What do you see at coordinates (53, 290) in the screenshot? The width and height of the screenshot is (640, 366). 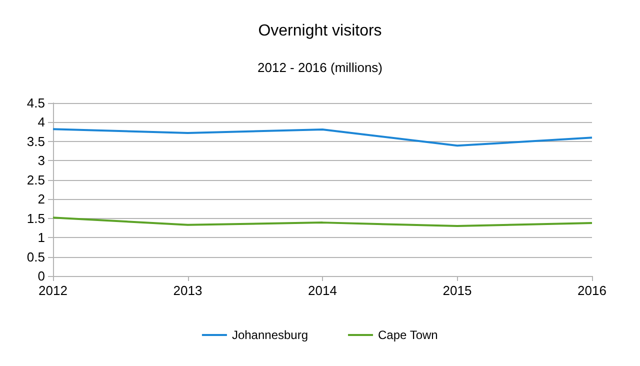 I see `x-tick-label: 2012` at bounding box center [53, 290].